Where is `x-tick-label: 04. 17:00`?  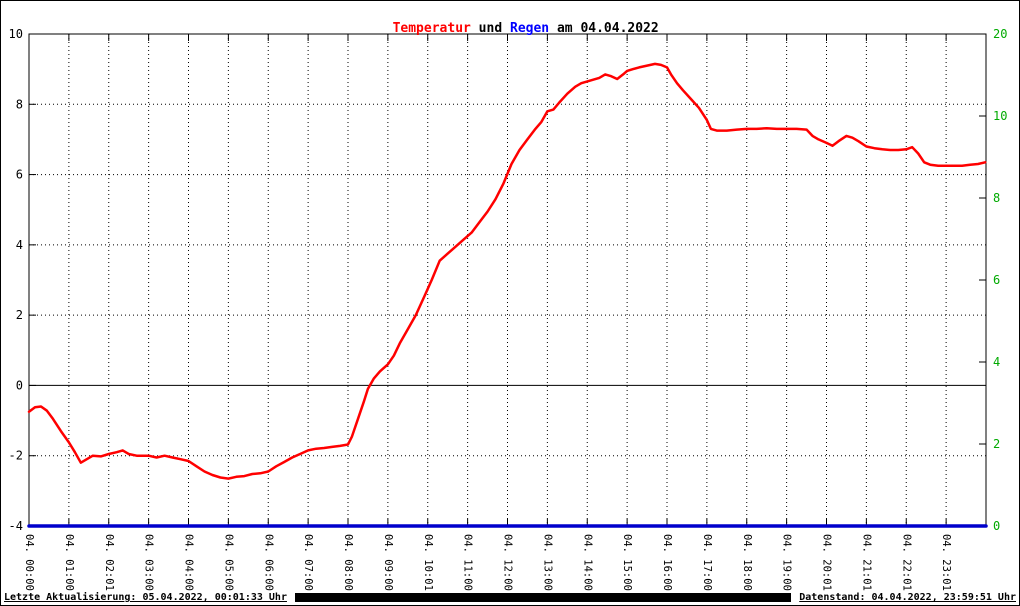 x-tick-label: 04. 17:00 is located at coordinates (707, 562).